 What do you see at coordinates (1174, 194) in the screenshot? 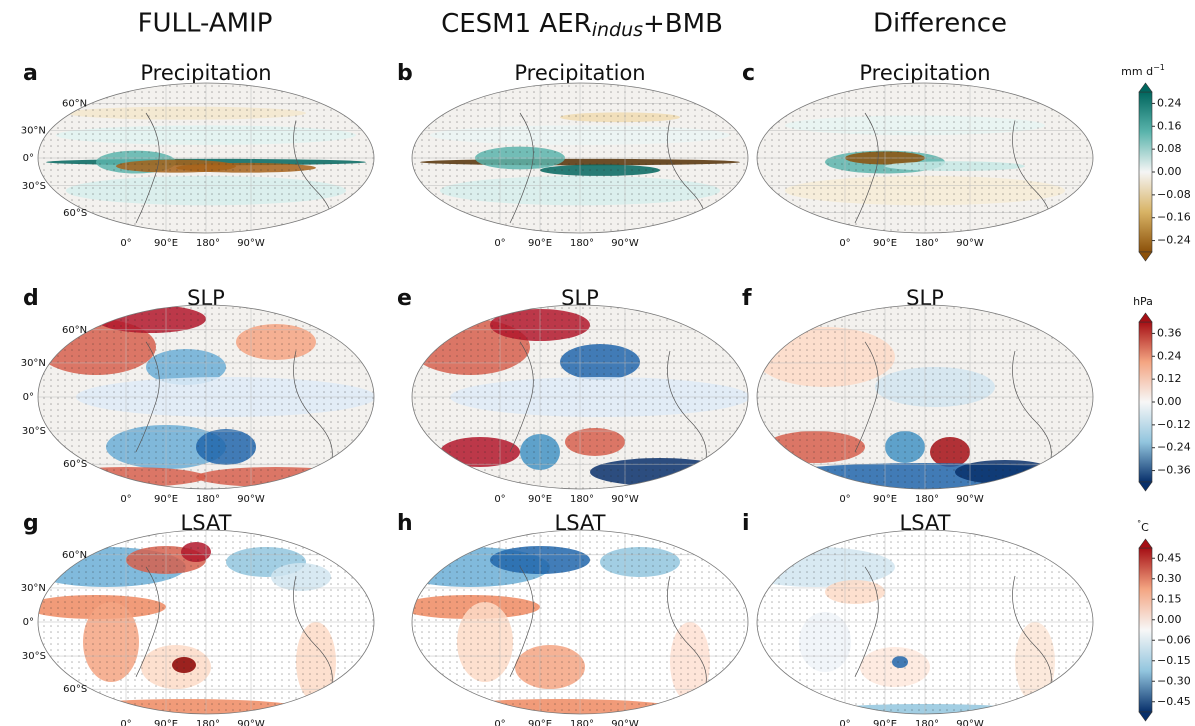
I see `colorbar-tick-label: −0.08` at bounding box center [1174, 194].